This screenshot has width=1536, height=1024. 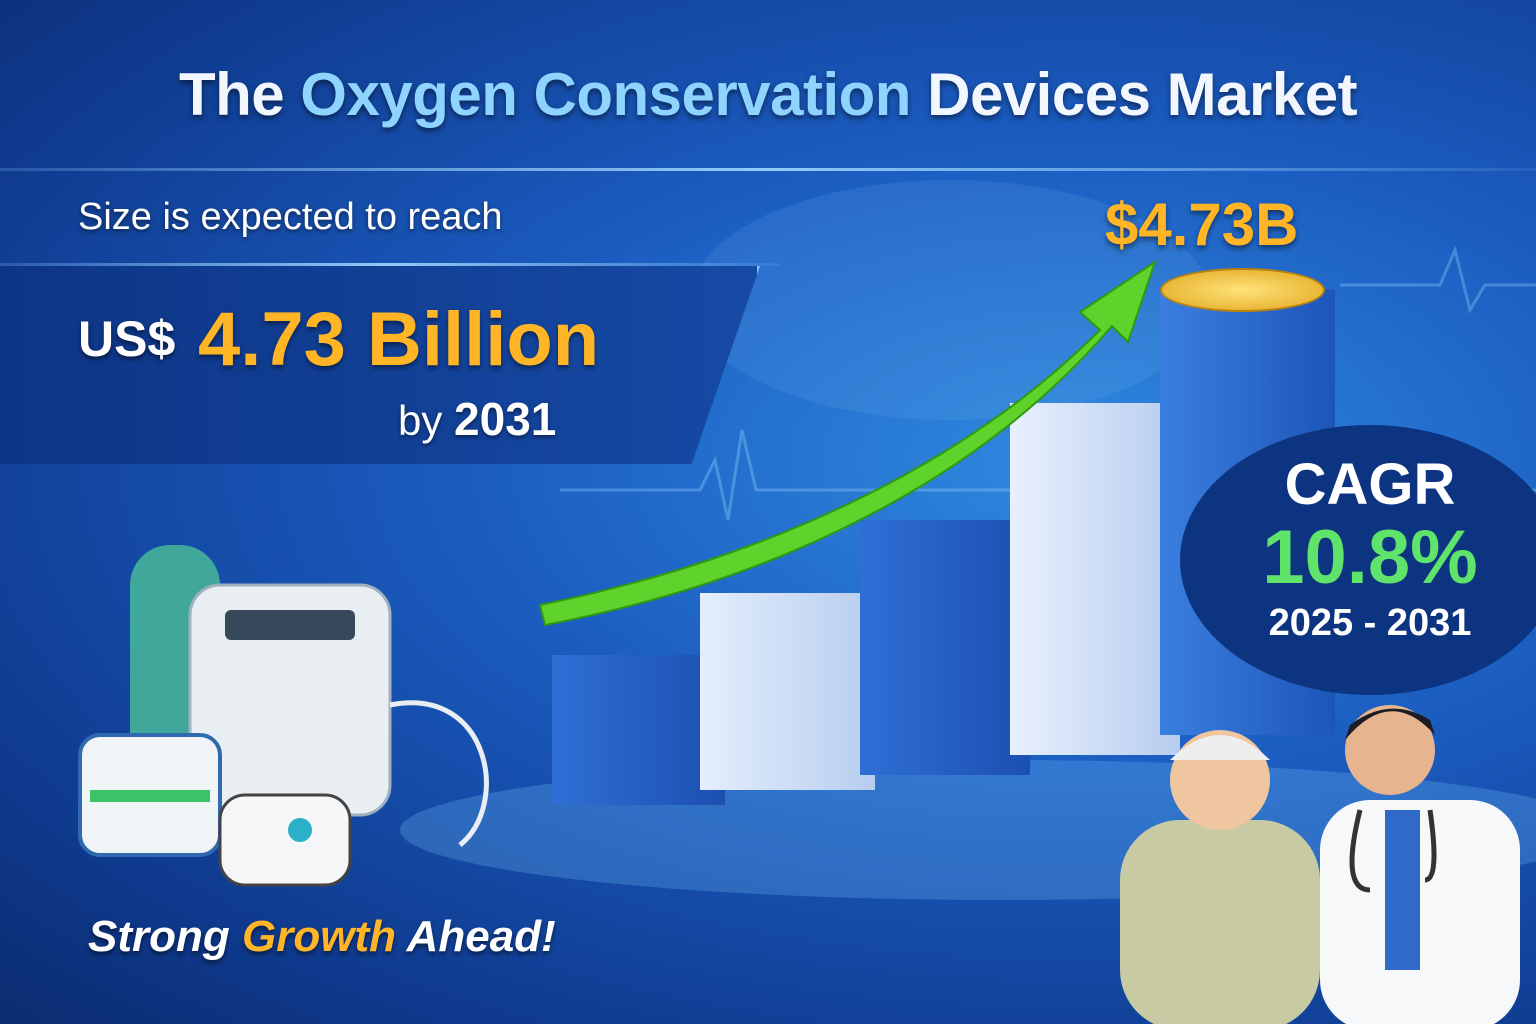 What do you see at coordinates (285, 840) in the screenshot?
I see `pulse-oximeter-icon` at bounding box center [285, 840].